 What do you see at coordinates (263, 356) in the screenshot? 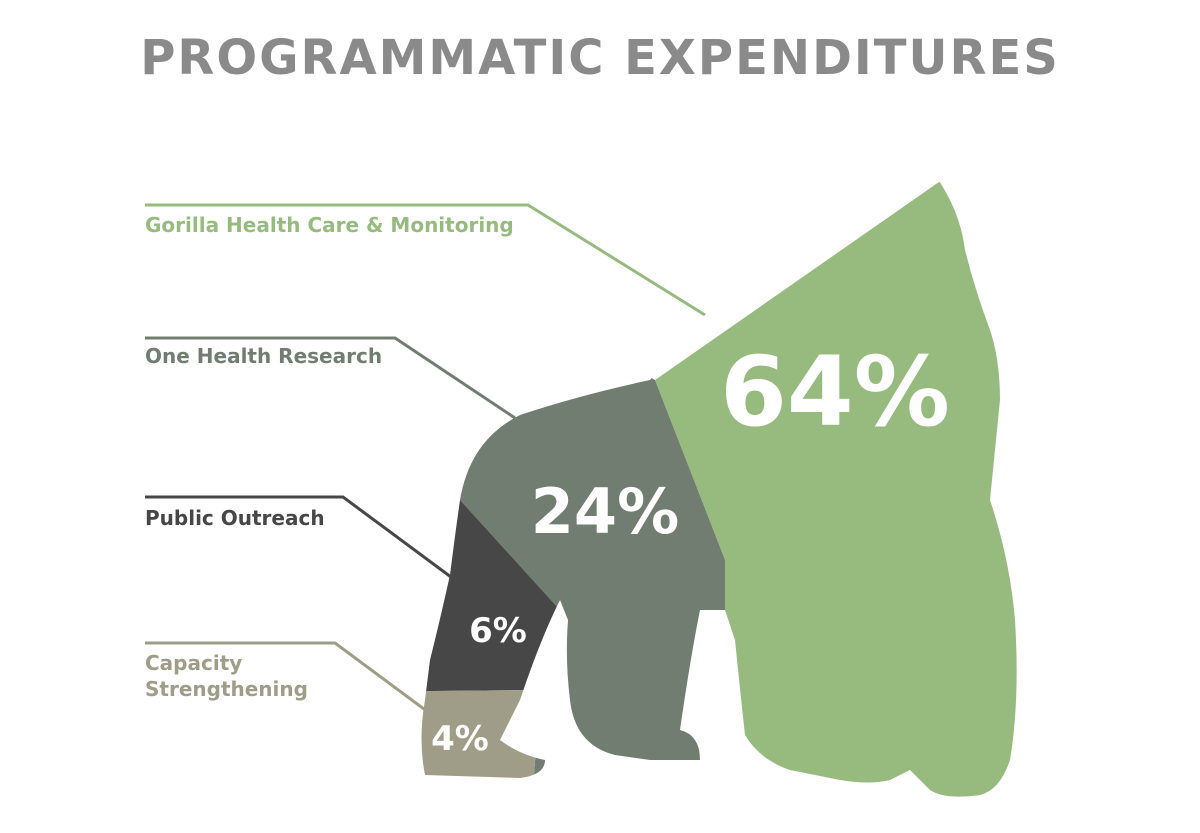
I see `legend-label-one-health: One Health Research` at bounding box center [263, 356].